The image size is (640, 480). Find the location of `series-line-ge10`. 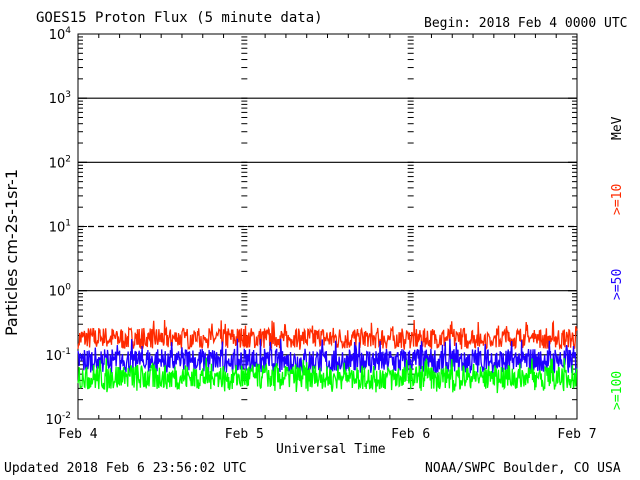

series-line-ge10 is located at coordinates (327, 335).